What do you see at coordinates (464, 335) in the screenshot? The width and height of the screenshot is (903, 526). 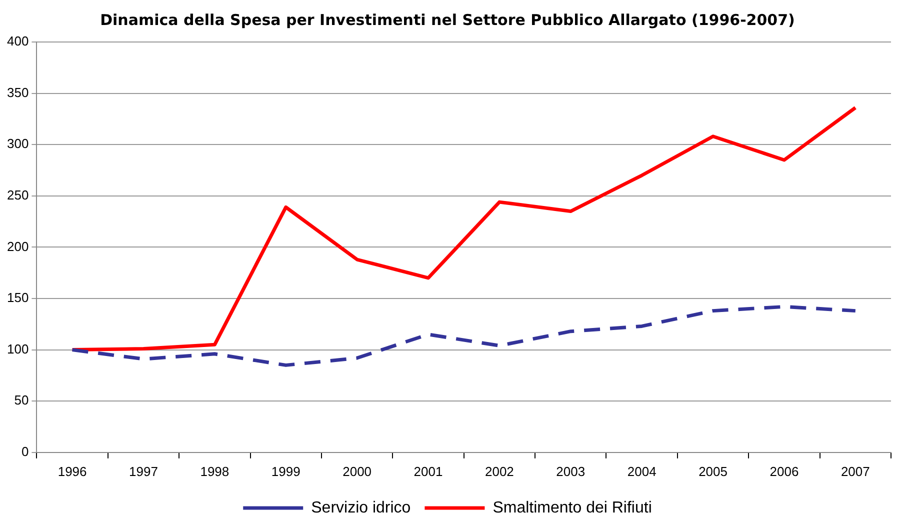 I see `line-series` at bounding box center [464, 335].